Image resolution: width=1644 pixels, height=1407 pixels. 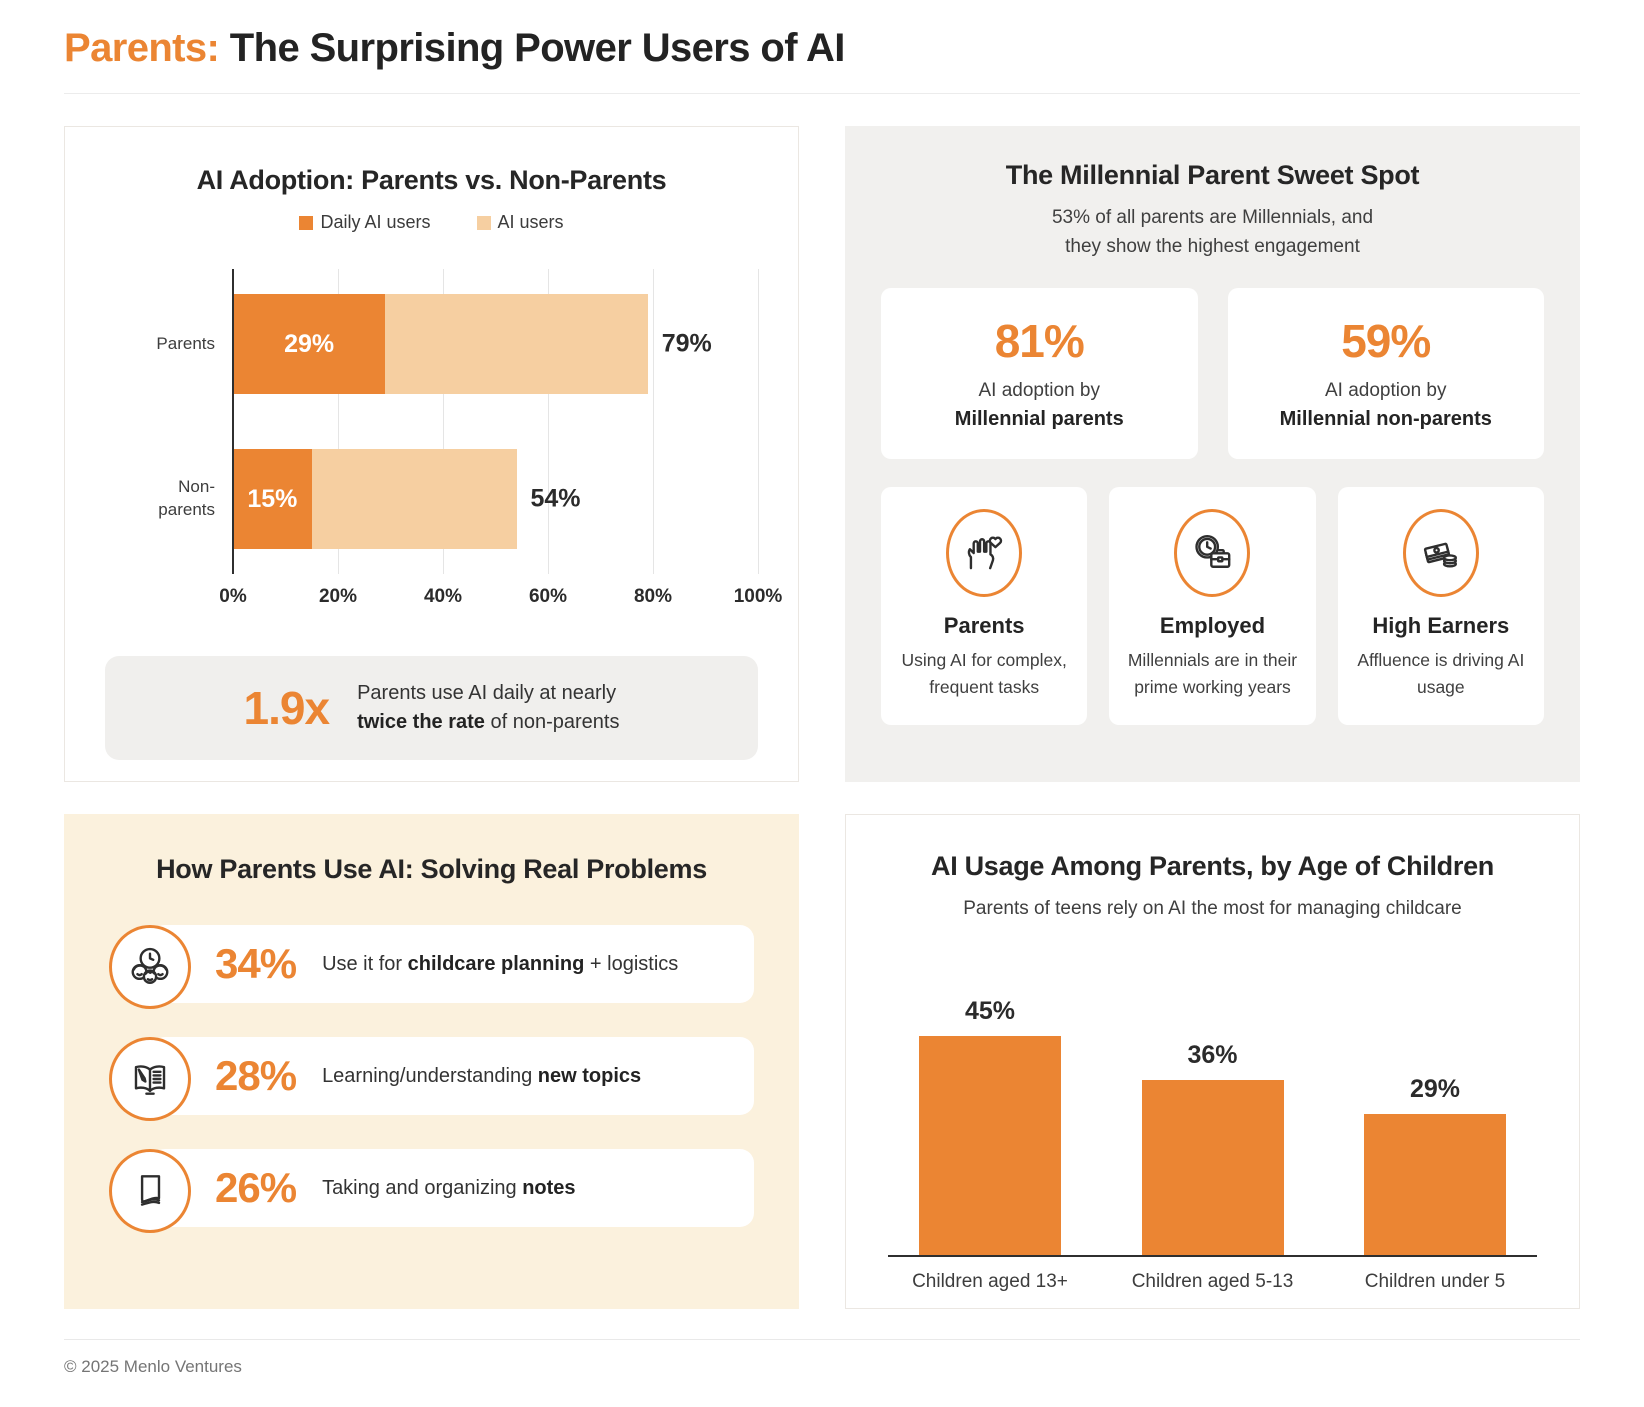 I want to click on daily-users-segment: 29%, so click(x=309, y=344).